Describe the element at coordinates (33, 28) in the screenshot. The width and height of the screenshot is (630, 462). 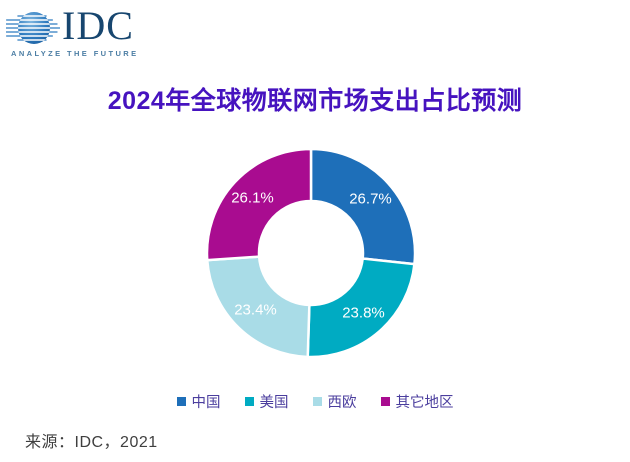
I see `globe-icon` at that location.